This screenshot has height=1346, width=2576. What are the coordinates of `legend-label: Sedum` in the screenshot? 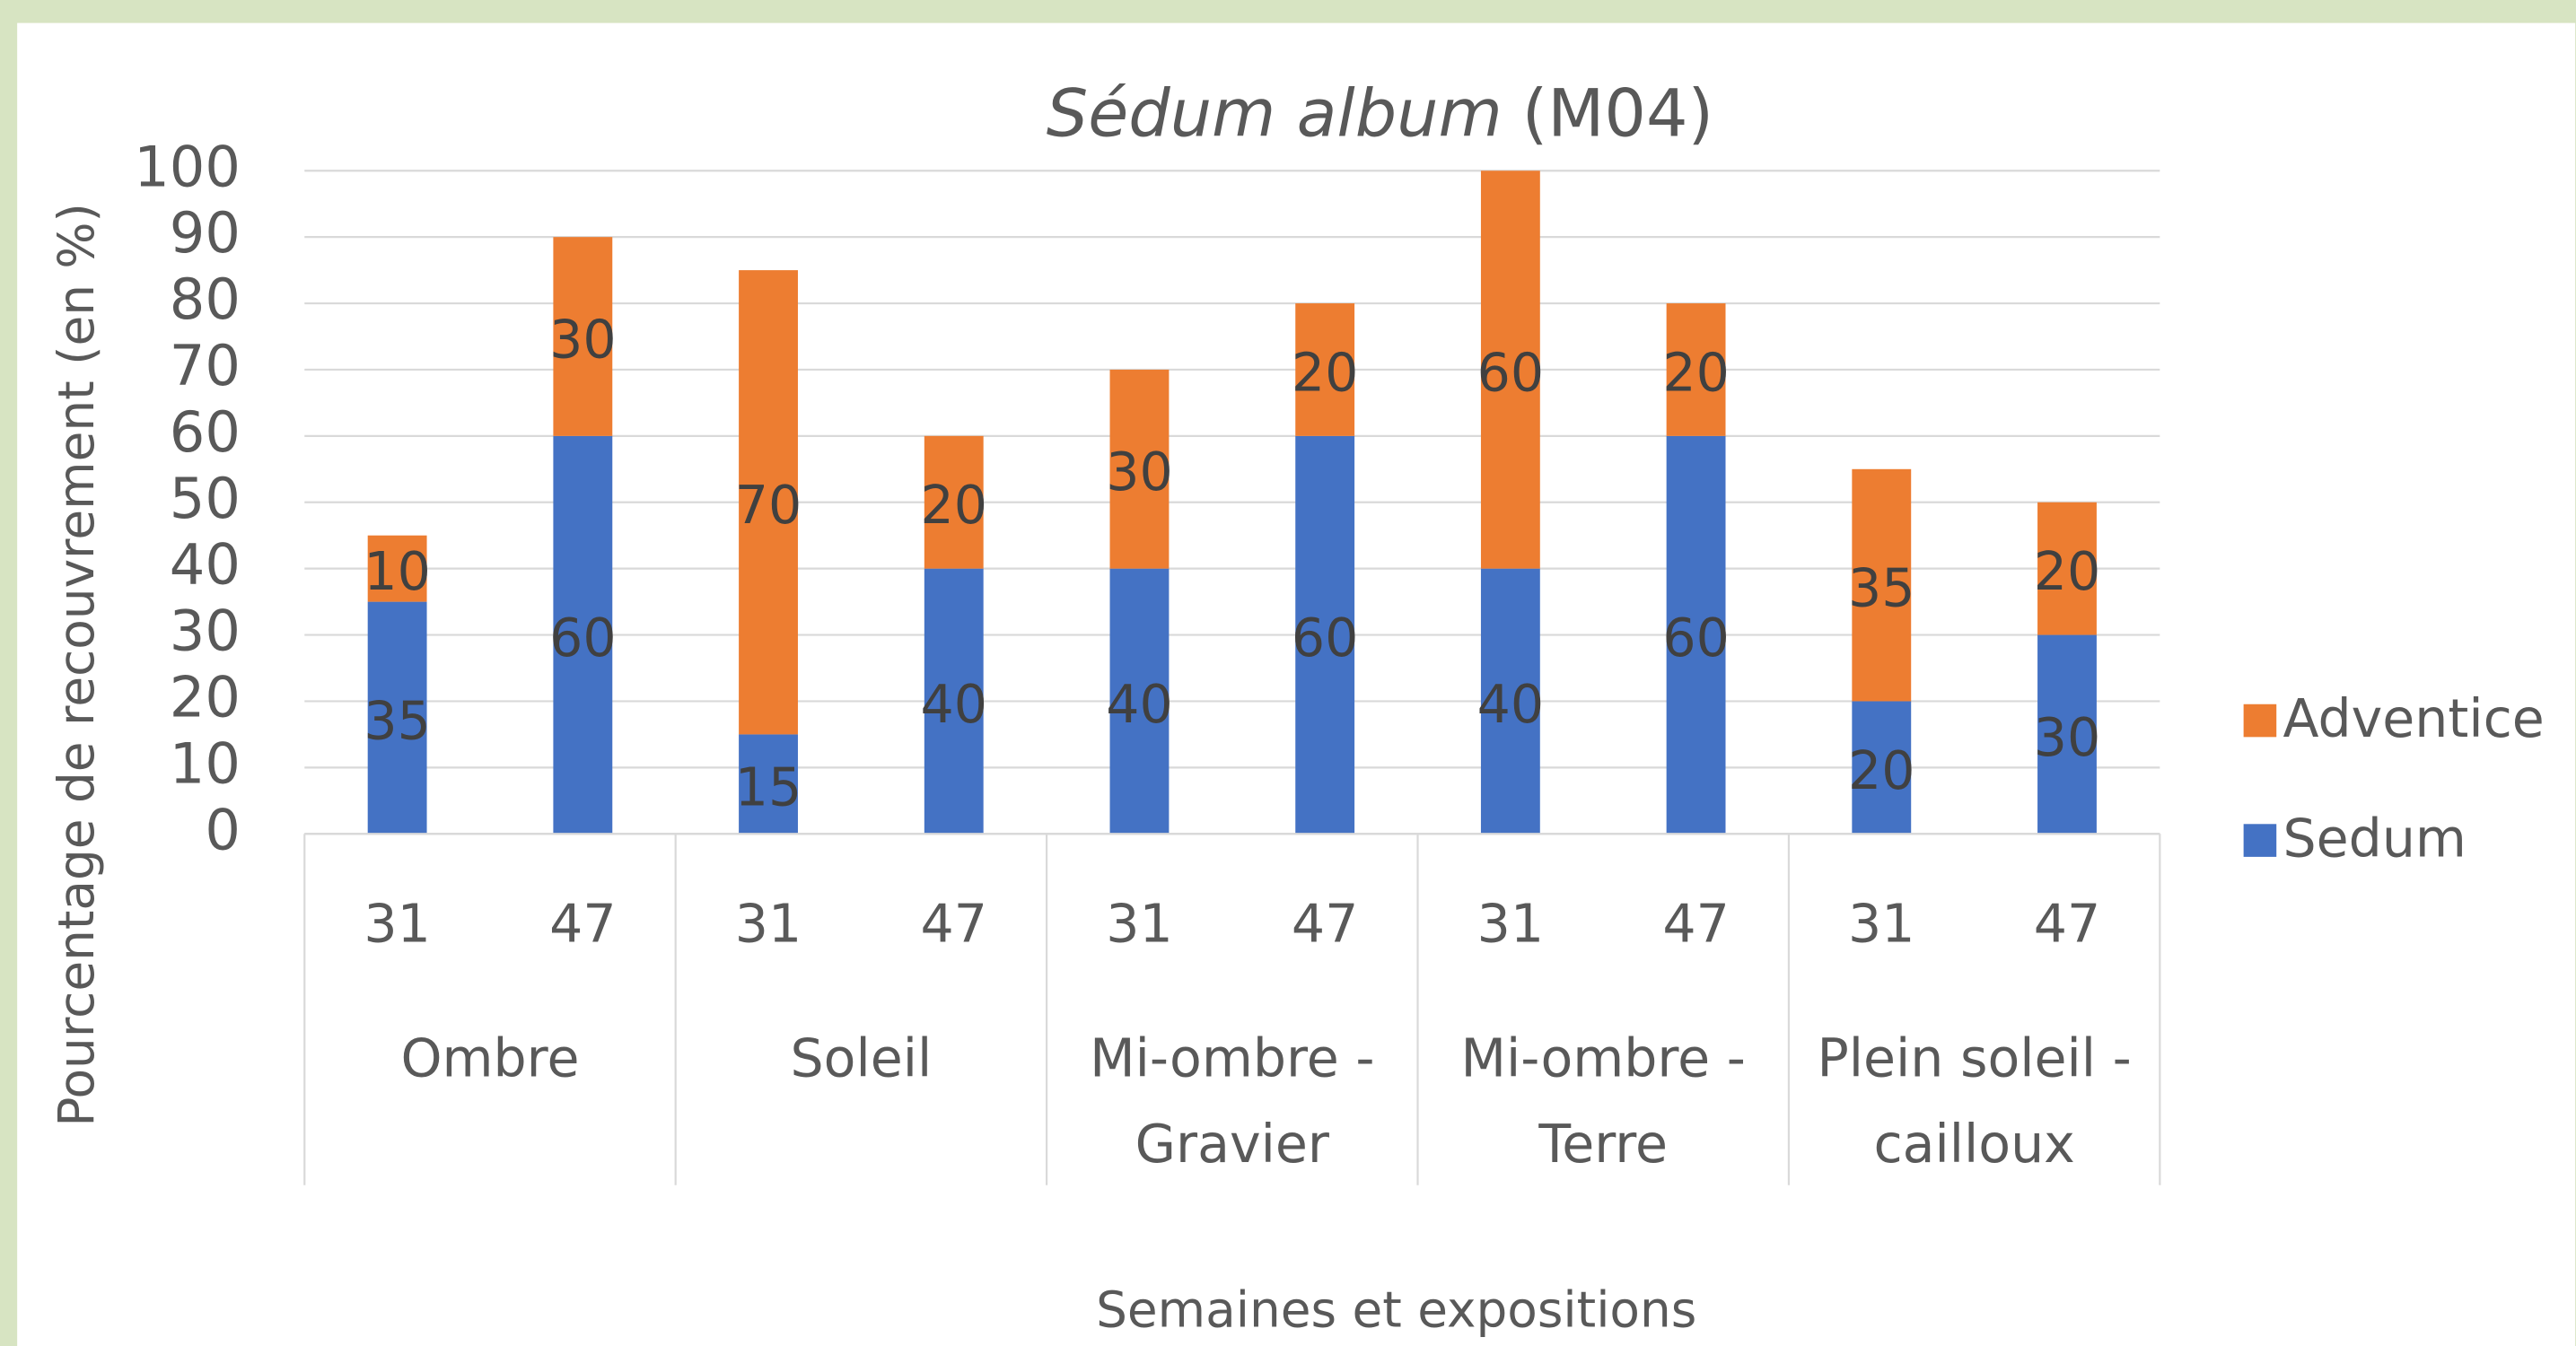 It's located at (2374, 839).